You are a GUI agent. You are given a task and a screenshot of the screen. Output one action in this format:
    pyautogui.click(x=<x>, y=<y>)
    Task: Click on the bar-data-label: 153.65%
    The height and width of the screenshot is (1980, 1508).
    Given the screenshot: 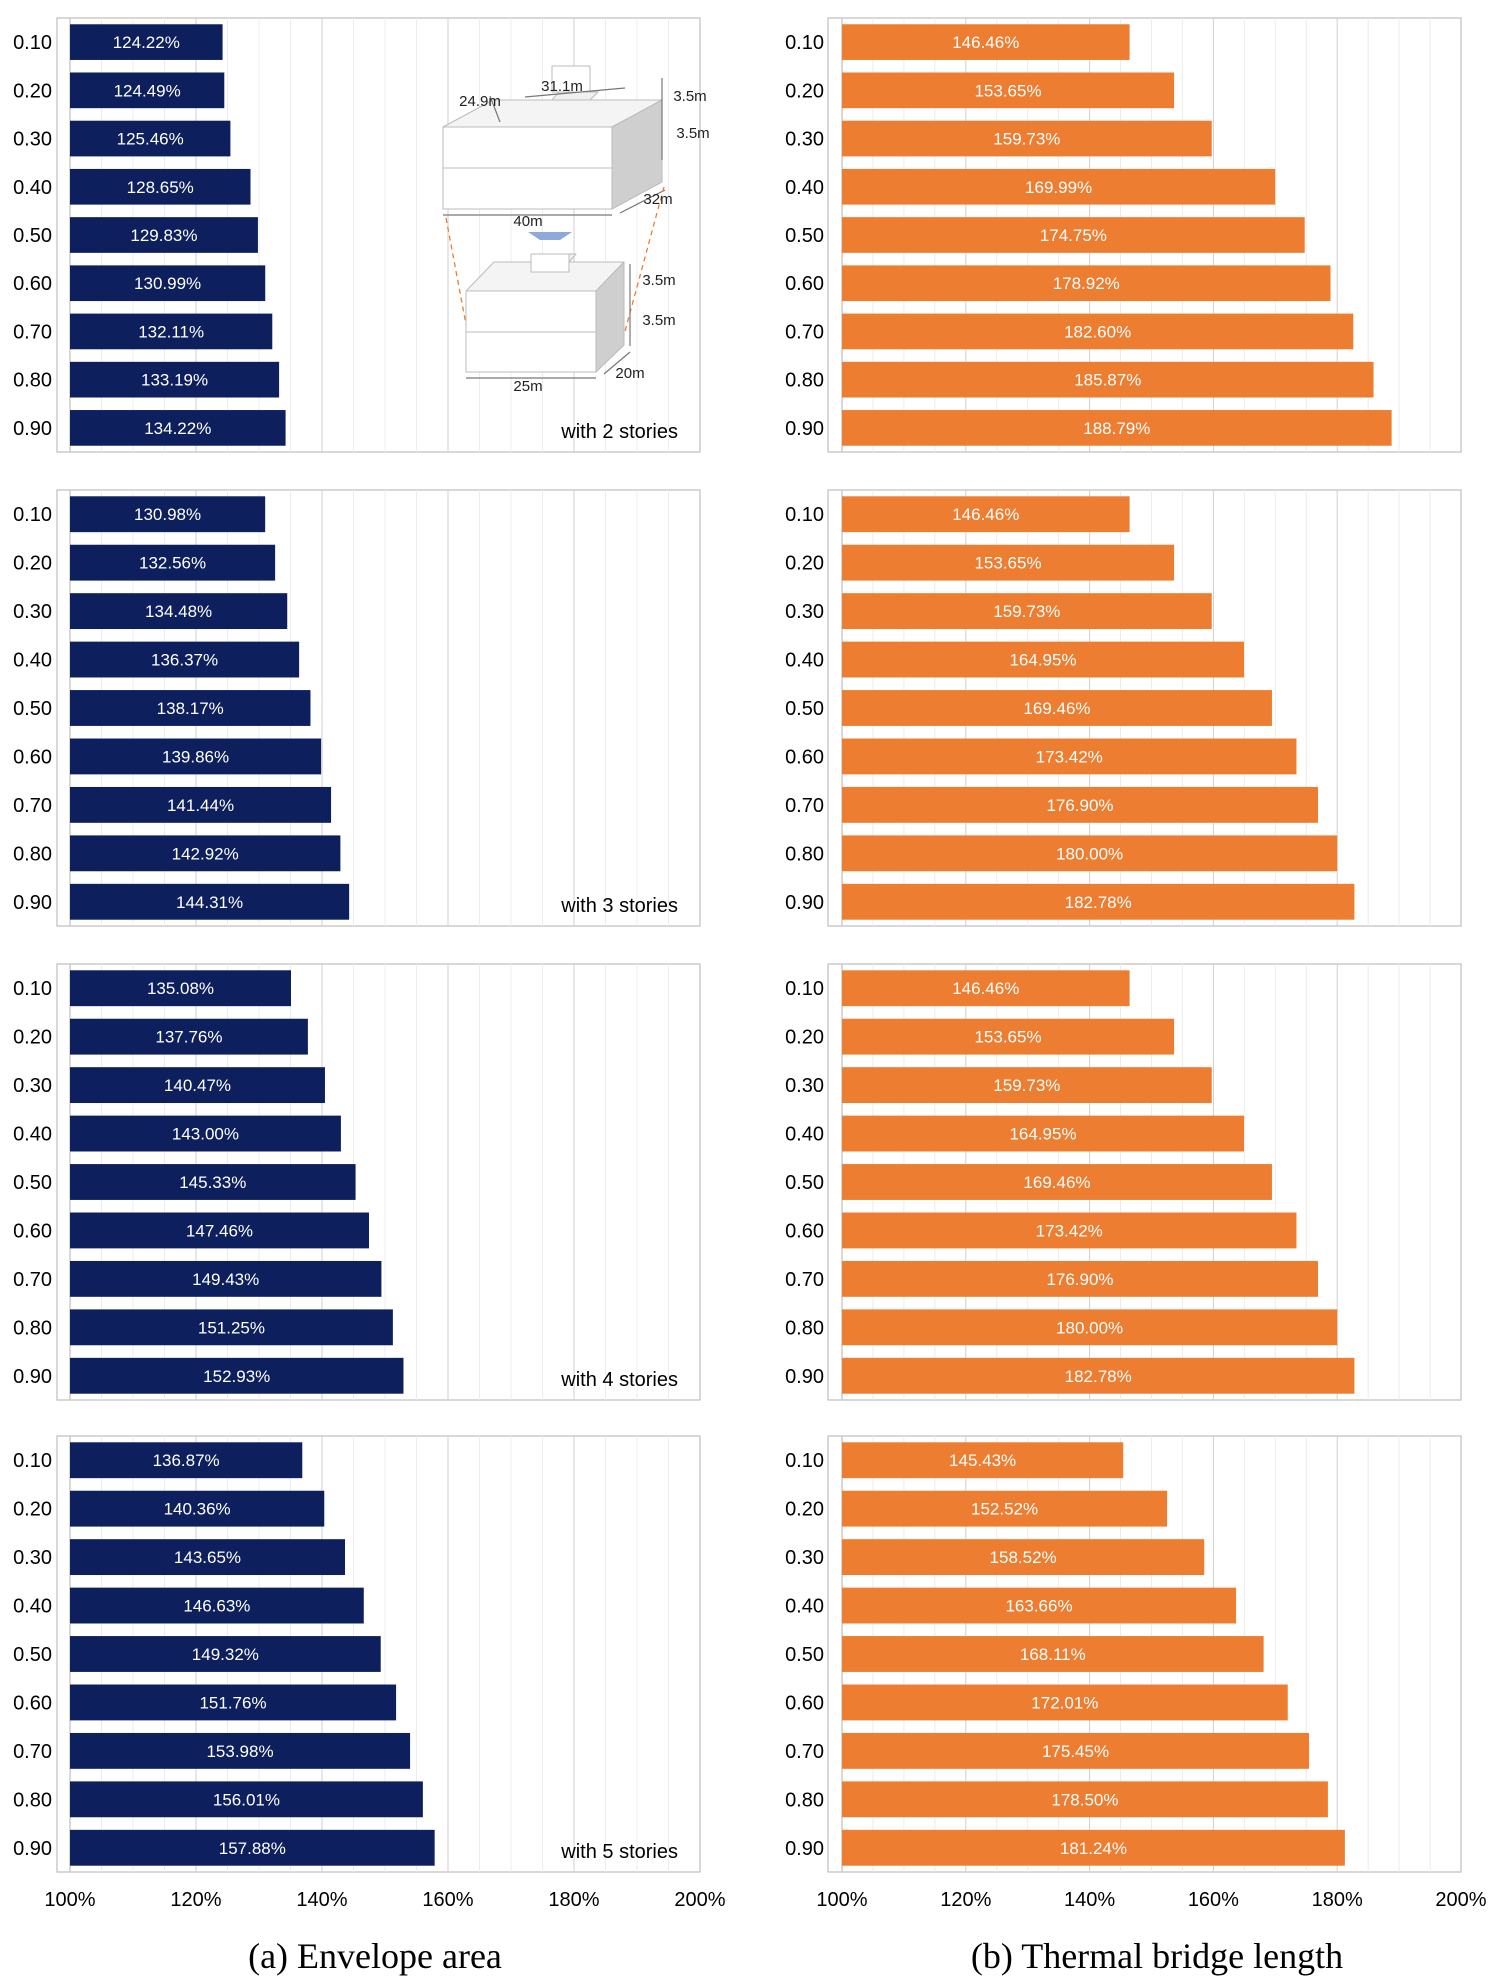 What is the action you would take?
    pyautogui.click(x=1007, y=90)
    